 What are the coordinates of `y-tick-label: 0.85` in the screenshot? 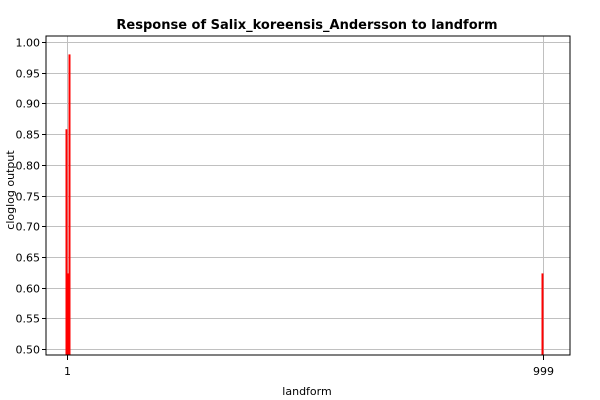 It's located at (28, 135).